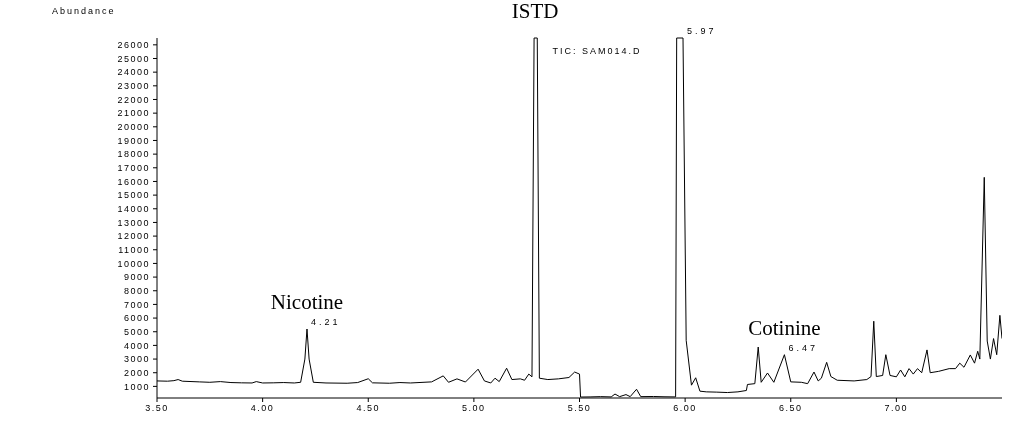 The height and width of the screenshot is (423, 1016). Describe the element at coordinates (133, 236) in the screenshot. I see `y-tick-label: 12000` at that location.